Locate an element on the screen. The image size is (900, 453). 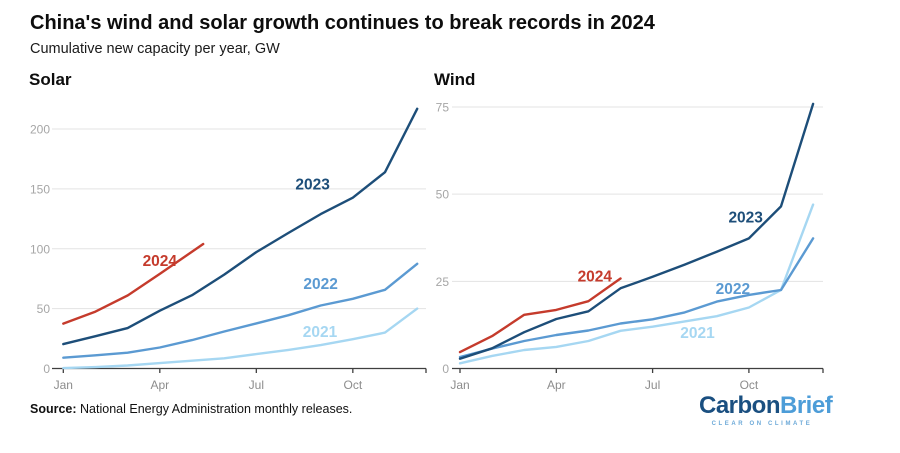
page-subtitle: Cumulative new capacity per year, GW is located at coordinates (155, 49).